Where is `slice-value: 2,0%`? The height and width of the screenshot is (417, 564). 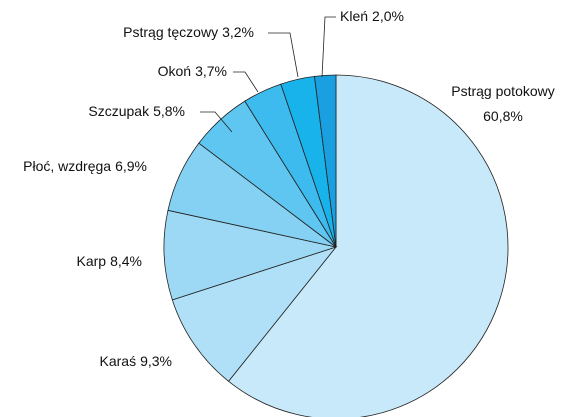 slice-value: 2,0% is located at coordinates (388, 16).